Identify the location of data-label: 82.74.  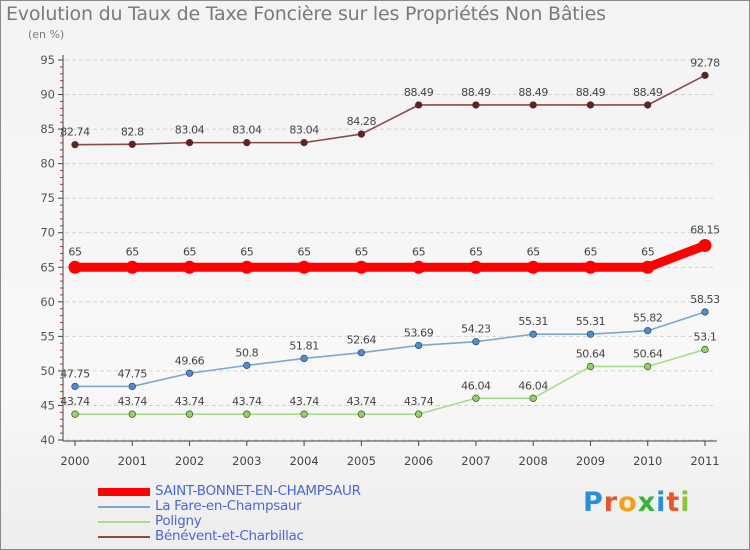
(75, 132).